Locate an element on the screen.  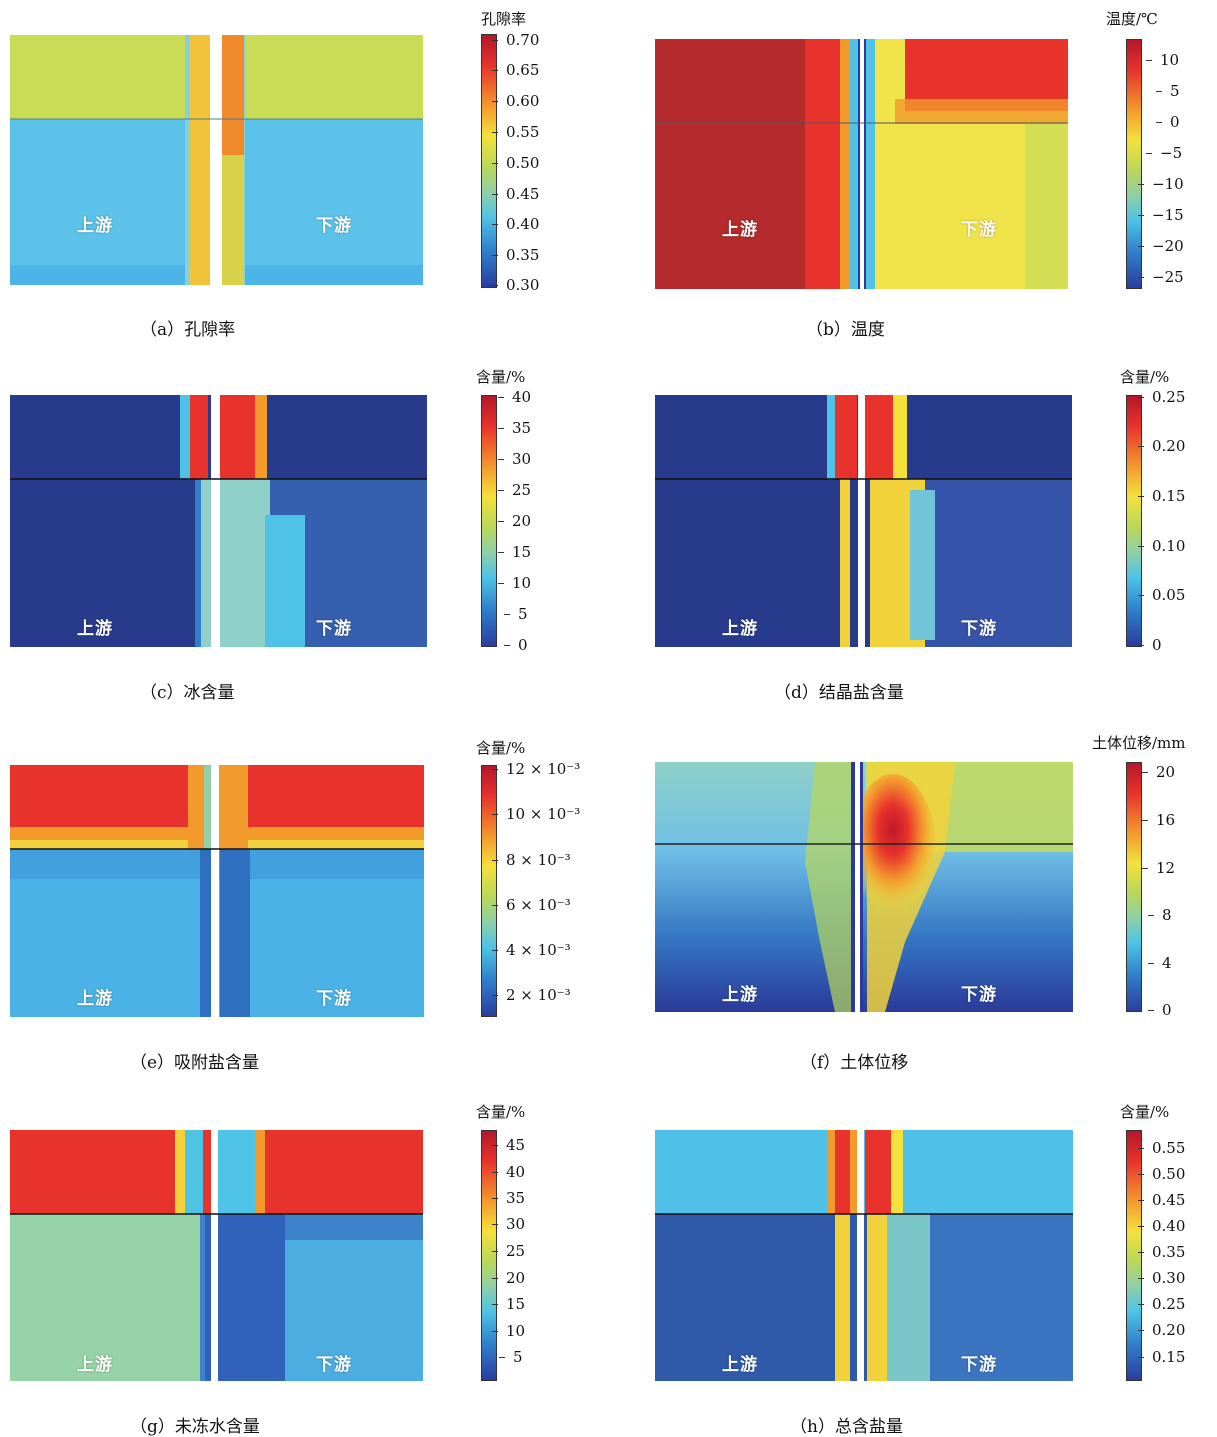
contour-map-porosity: 上游 下游 is located at coordinates (216, 160).